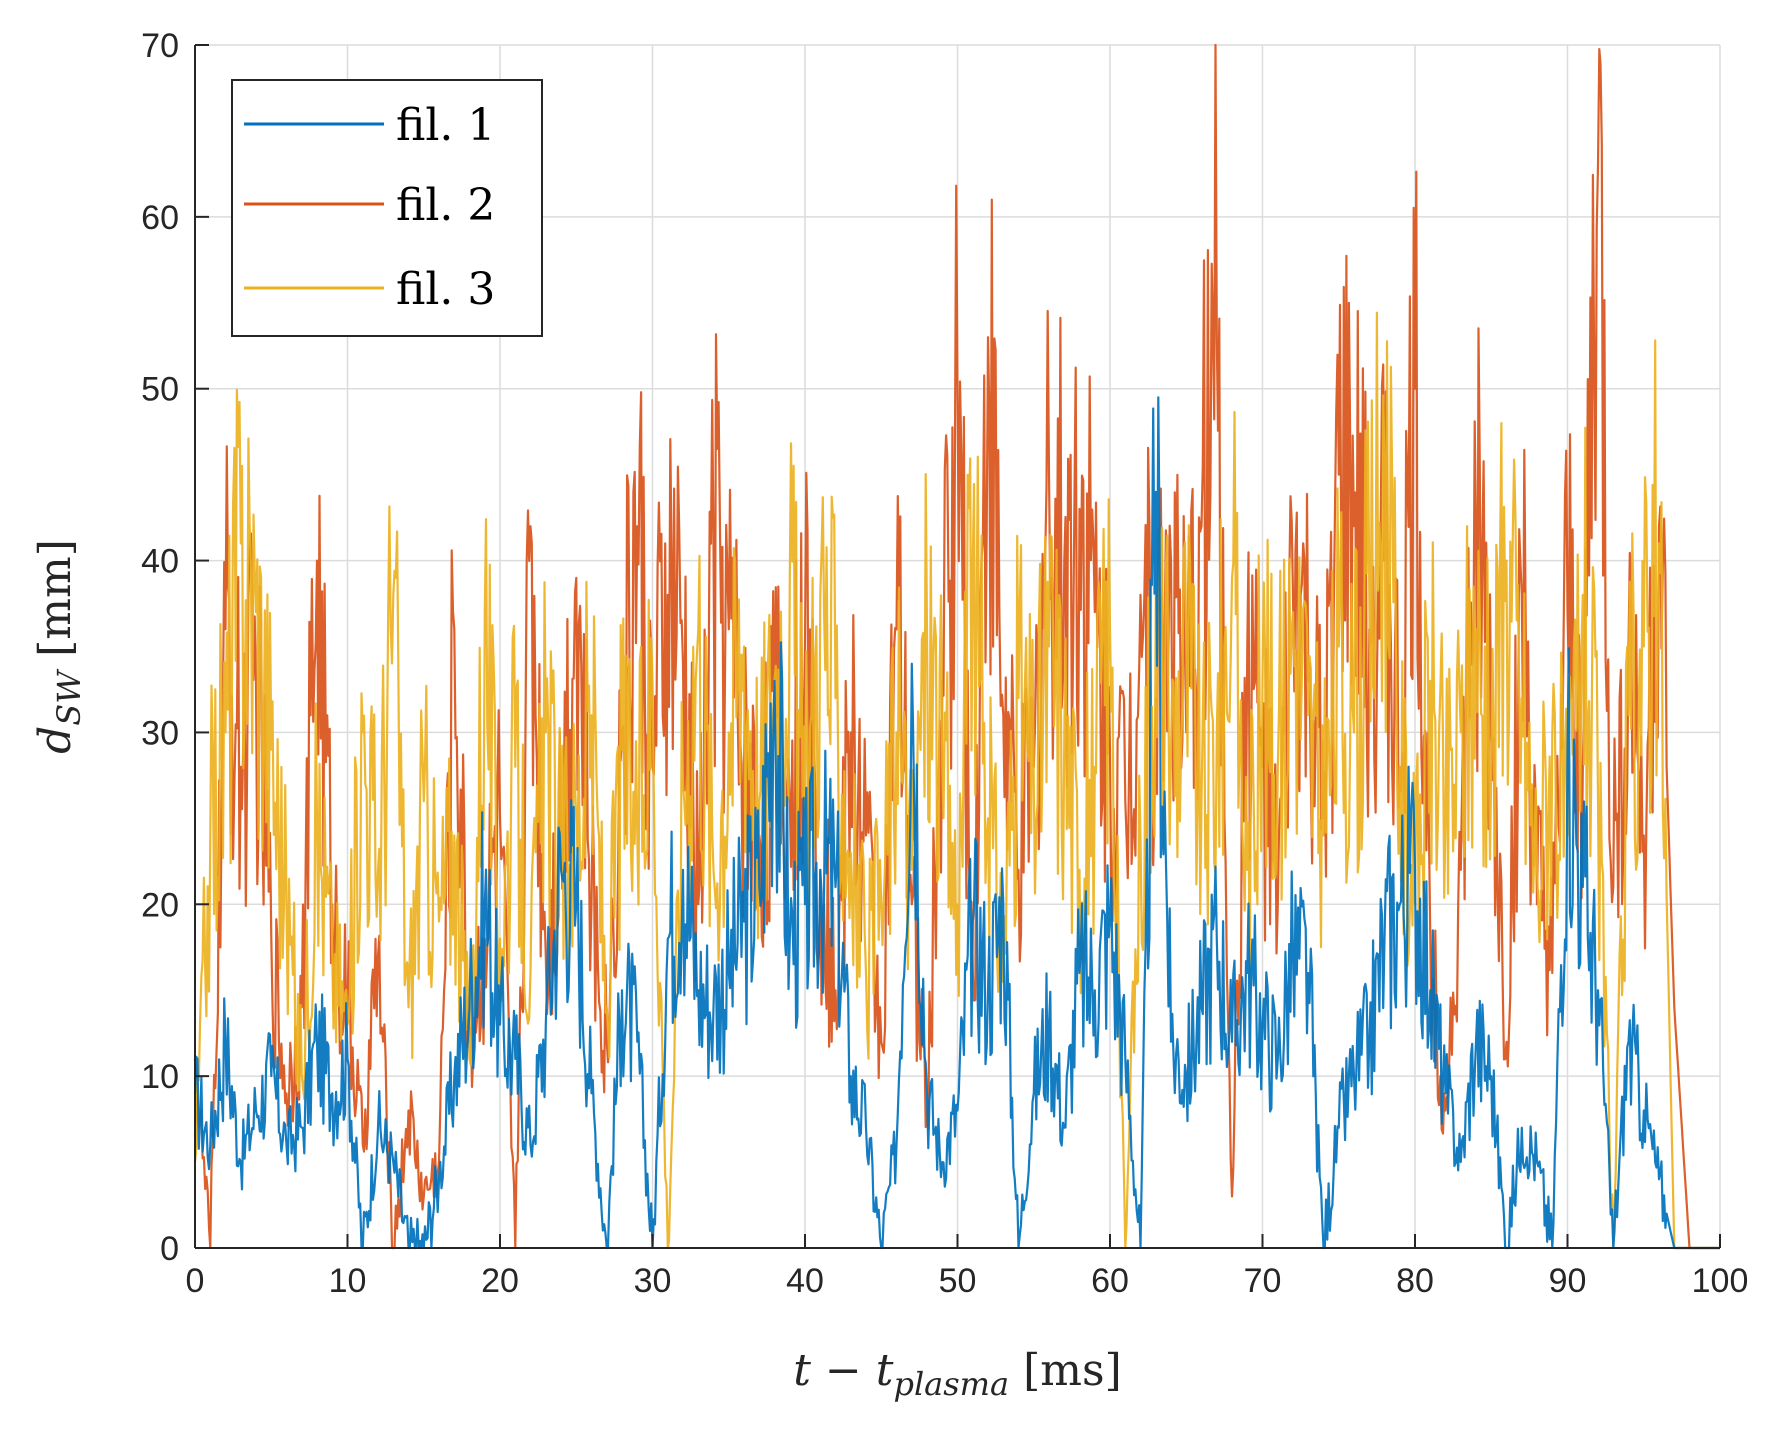 The width and height of the screenshot is (1785, 1433). What do you see at coordinates (169, 1249) in the screenshot?
I see `y-tick-label-0: 0` at bounding box center [169, 1249].